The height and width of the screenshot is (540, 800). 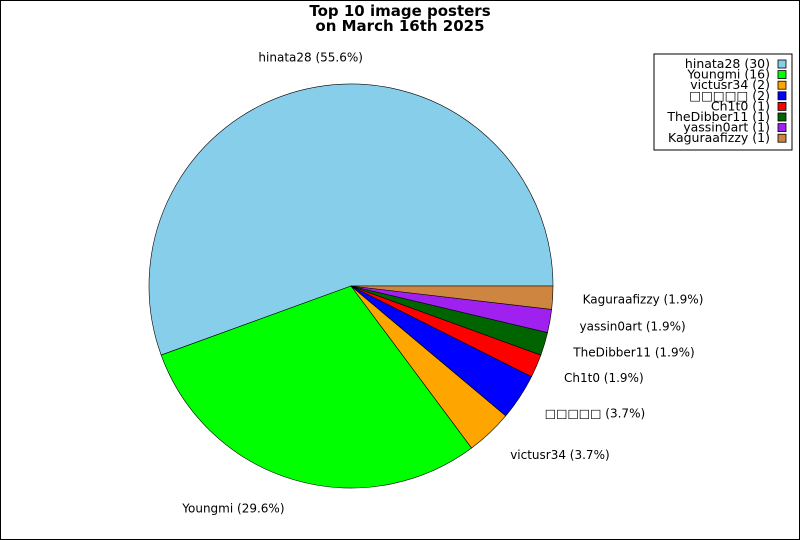 What do you see at coordinates (728, 74) in the screenshot?
I see `legend-label-2: Youngmi (16)` at bounding box center [728, 74].